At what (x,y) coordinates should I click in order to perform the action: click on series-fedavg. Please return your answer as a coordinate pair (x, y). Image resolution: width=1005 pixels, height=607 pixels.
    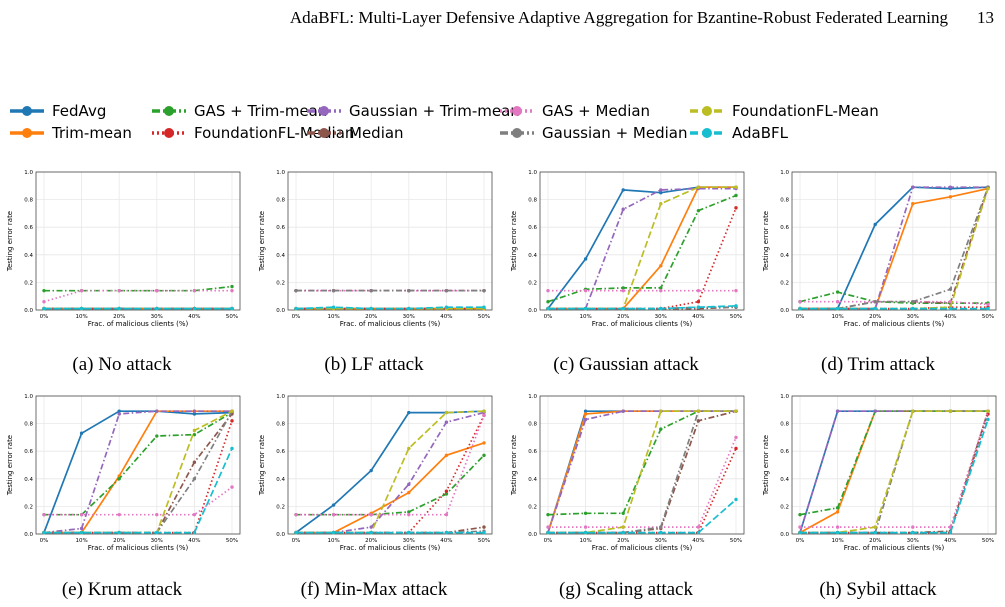
    Looking at the image, I should click on (390, 472).